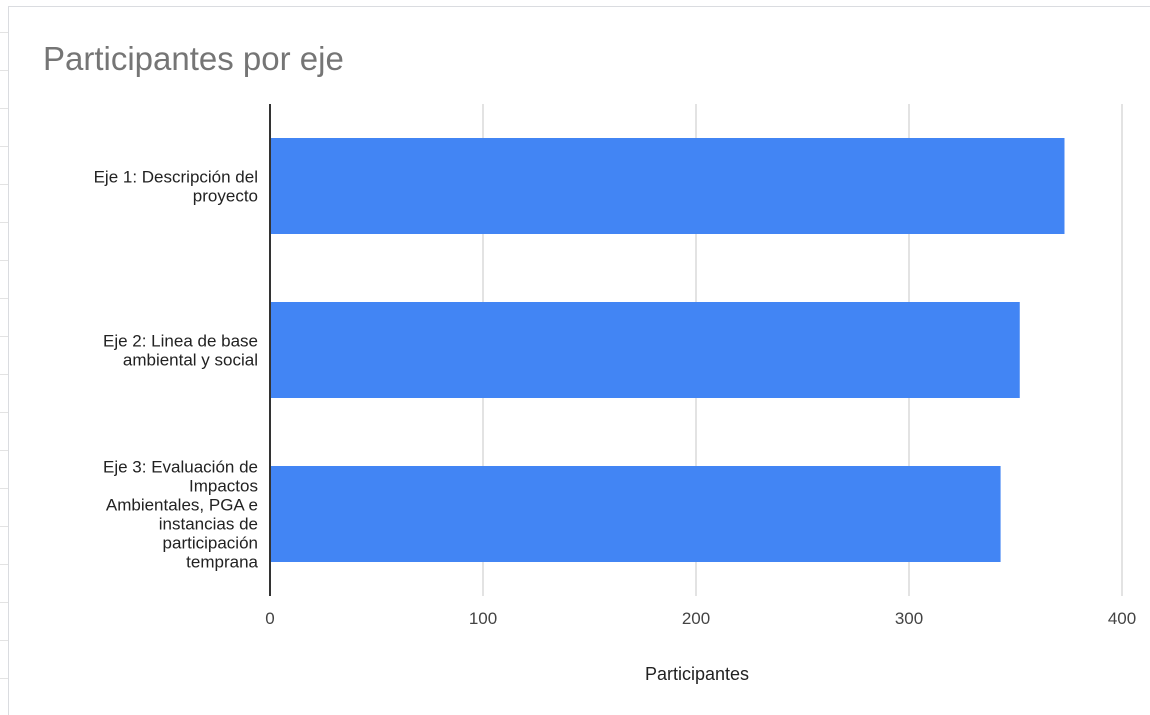 This screenshot has height=715, width=1150. What do you see at coordinates (4, 357) in the screenshot?
I see `spreadsheet-row-edge` at bounding box center [4, 357].